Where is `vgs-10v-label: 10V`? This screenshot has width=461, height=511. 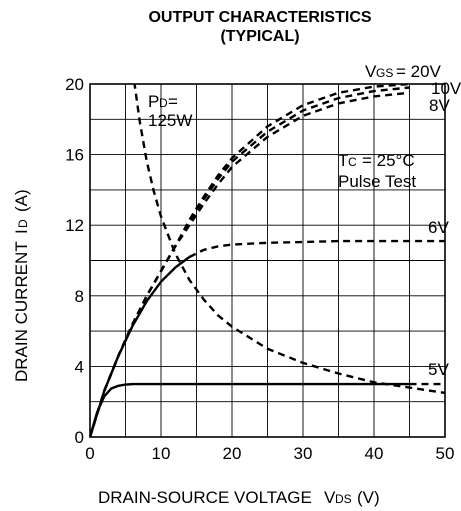
vgs-10v-label: 10V is located at coordinates (446, 88).